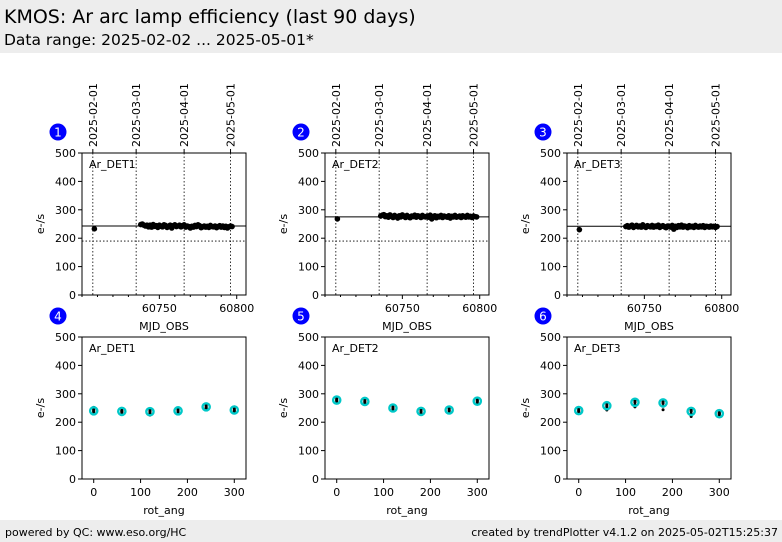 This screenshot has height=542, width=782. Describe the element at coordinates (301, 317) in the screenshot. I see `panel-number: 5` at that location.